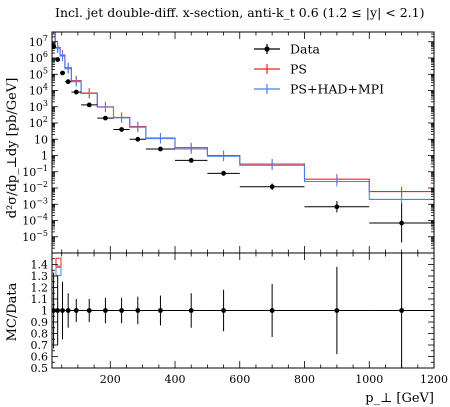 The width and height of the screenshot is (450, 407). Describe the element at coordinates (337, 89) in the screenshot. I see `legend-label-ps_had_mpi: PS+HAD+MPI` at that location.